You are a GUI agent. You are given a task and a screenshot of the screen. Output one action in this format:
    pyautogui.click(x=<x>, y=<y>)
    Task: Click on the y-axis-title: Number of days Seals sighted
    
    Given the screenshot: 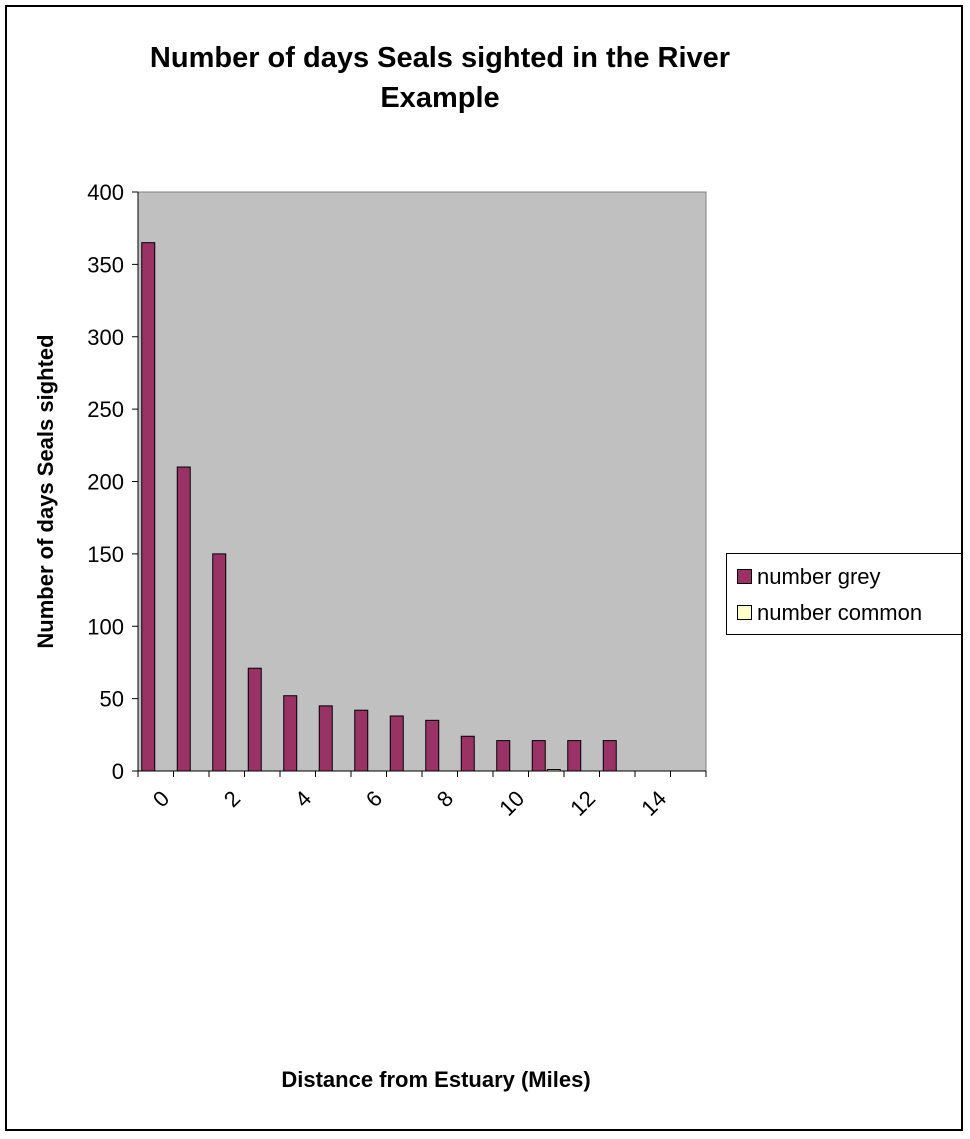 What is the action you would take?
    pyautogui.click(x=45, y=491)
    